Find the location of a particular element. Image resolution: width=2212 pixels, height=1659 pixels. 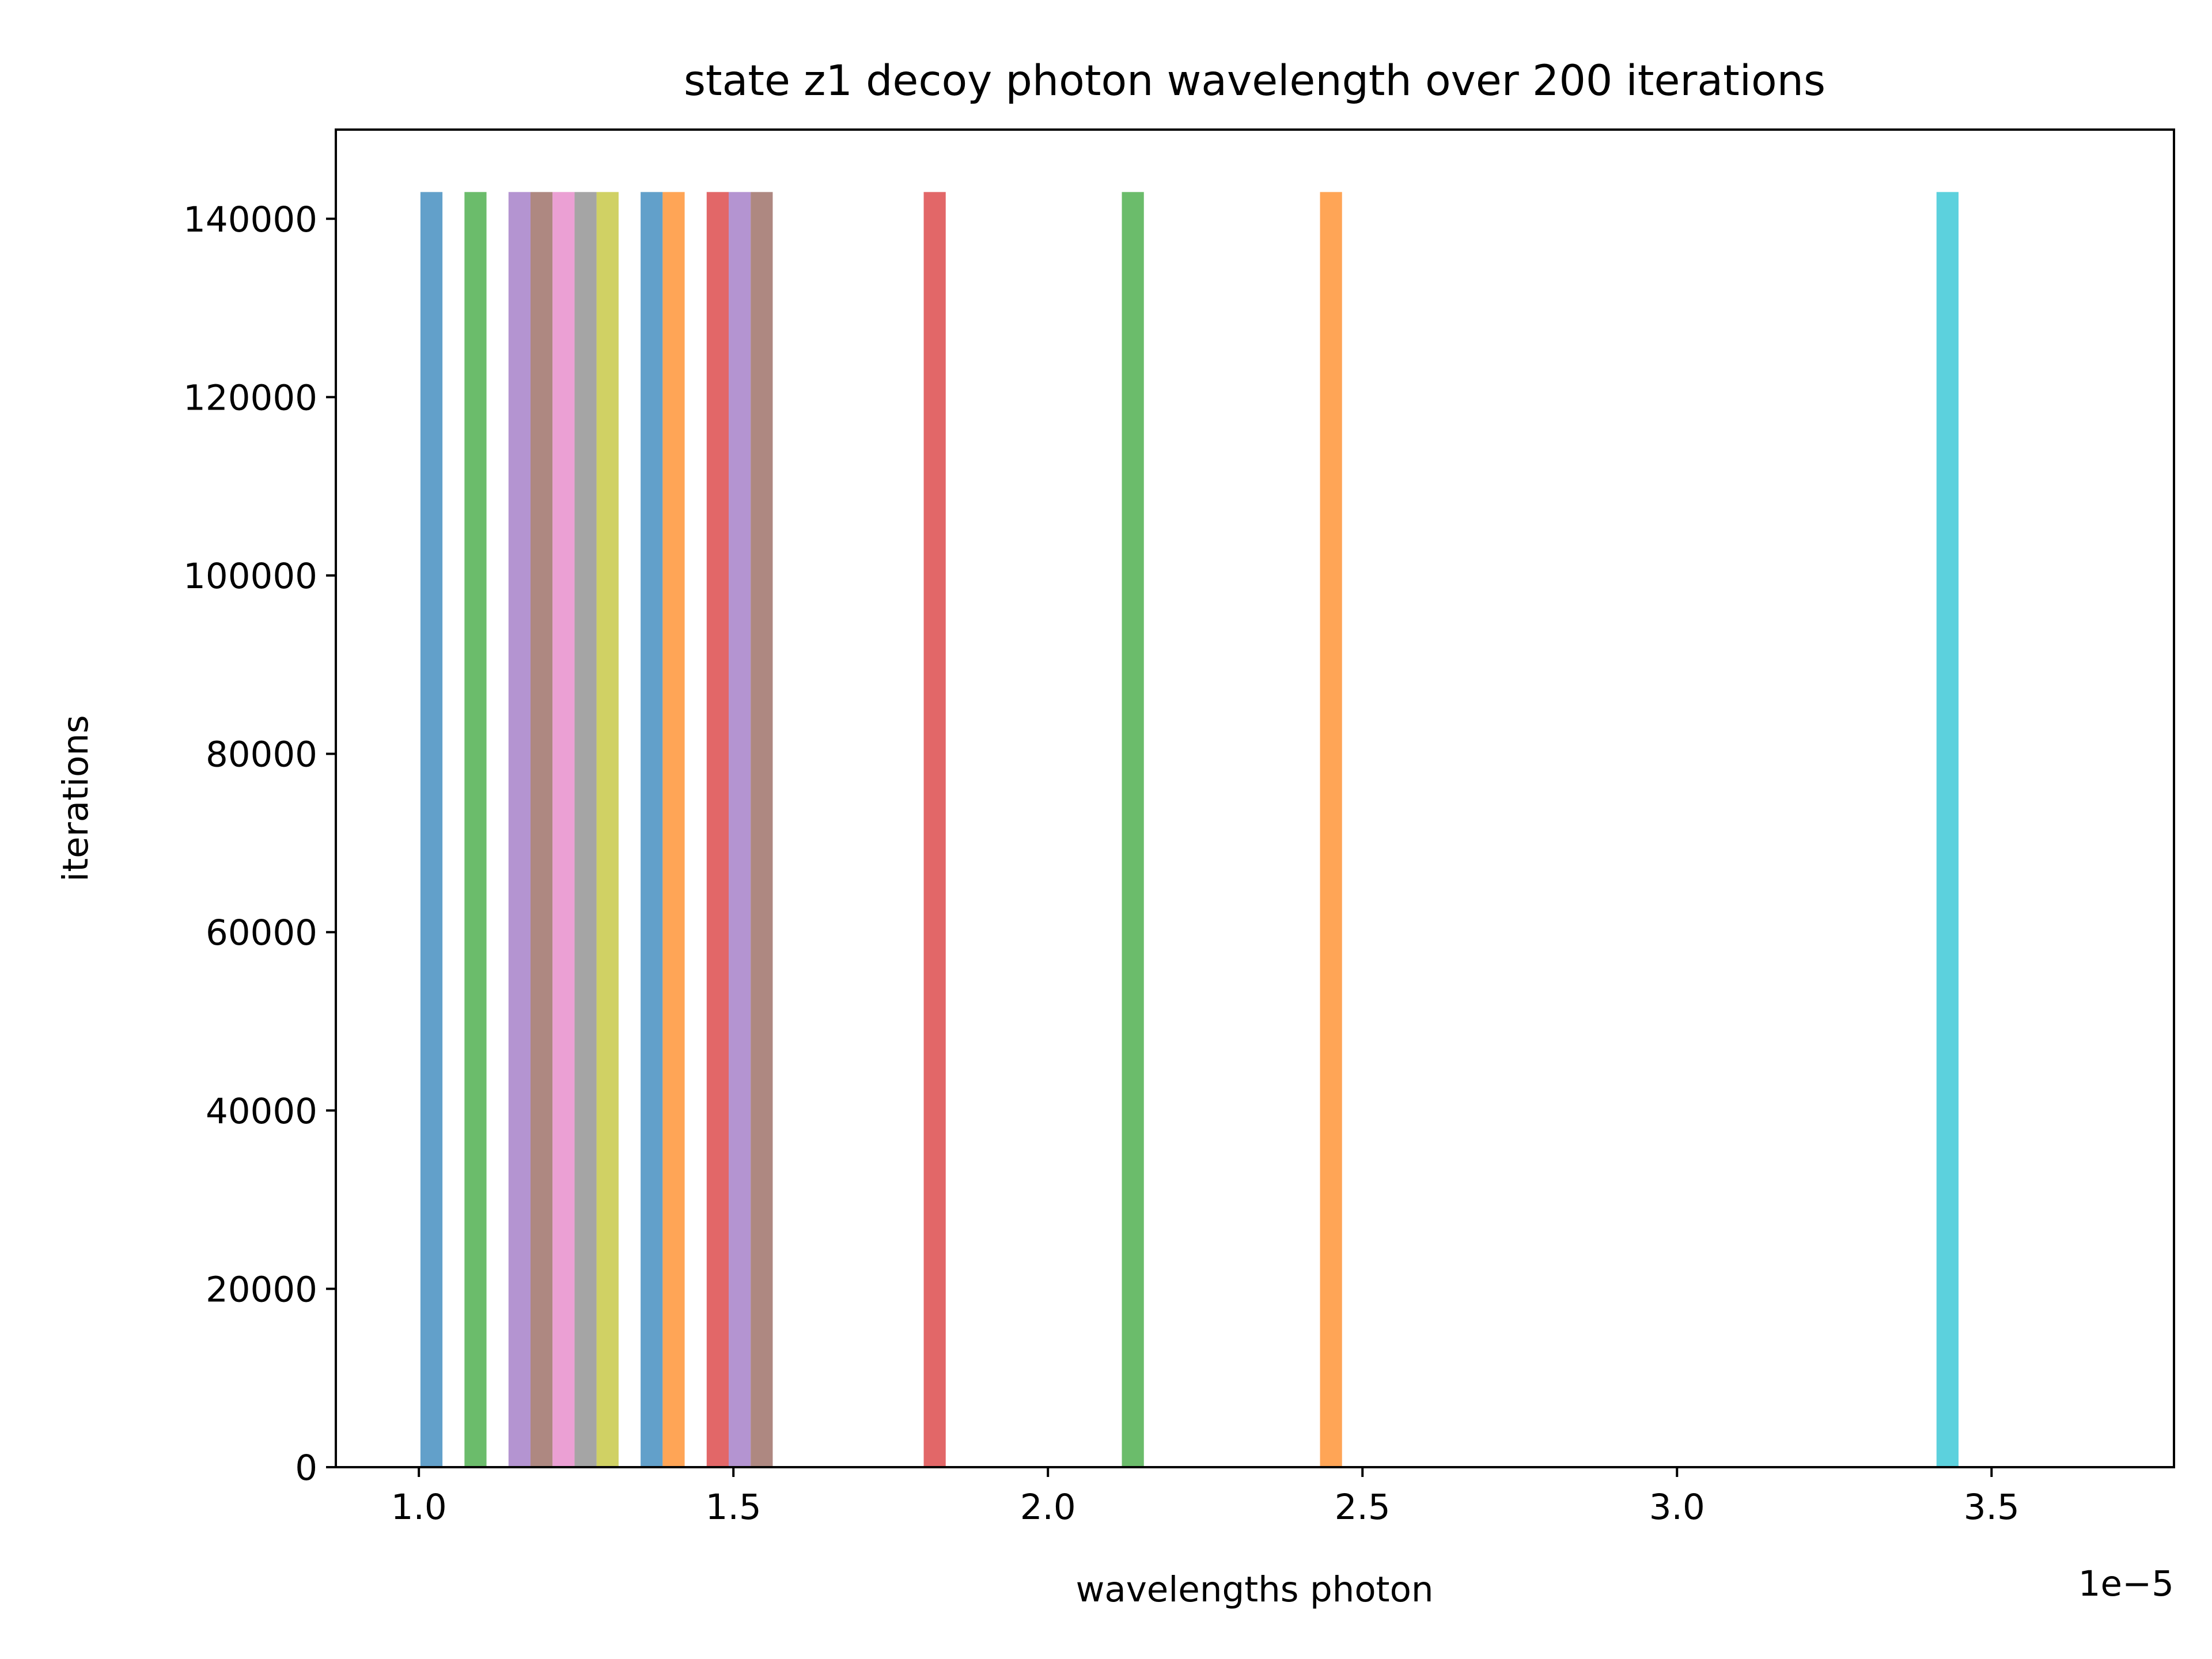

x-tick-label-2: 2.0 is located at coordinates (1048, 1507).